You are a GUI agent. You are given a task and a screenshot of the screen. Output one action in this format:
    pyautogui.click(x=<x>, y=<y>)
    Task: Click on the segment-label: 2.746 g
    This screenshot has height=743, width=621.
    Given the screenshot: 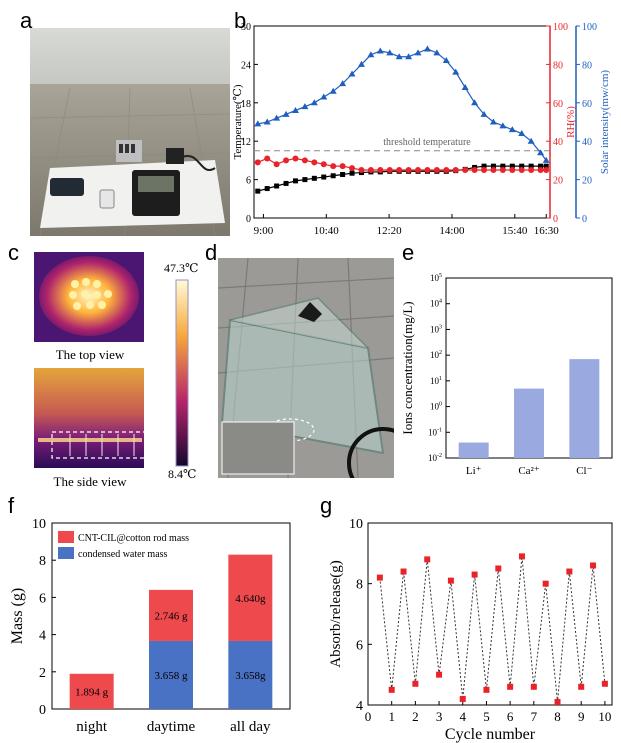 What is the action you would take?
    pyautogui.click(x=172, y=616)
    